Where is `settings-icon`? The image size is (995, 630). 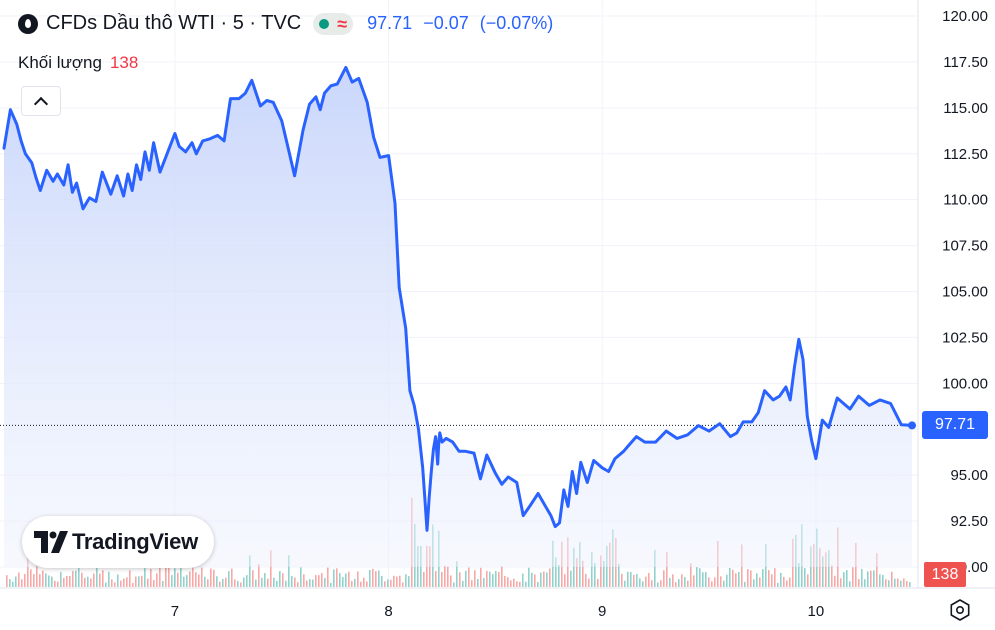 settings-icon is located at coordinates (960, 610).